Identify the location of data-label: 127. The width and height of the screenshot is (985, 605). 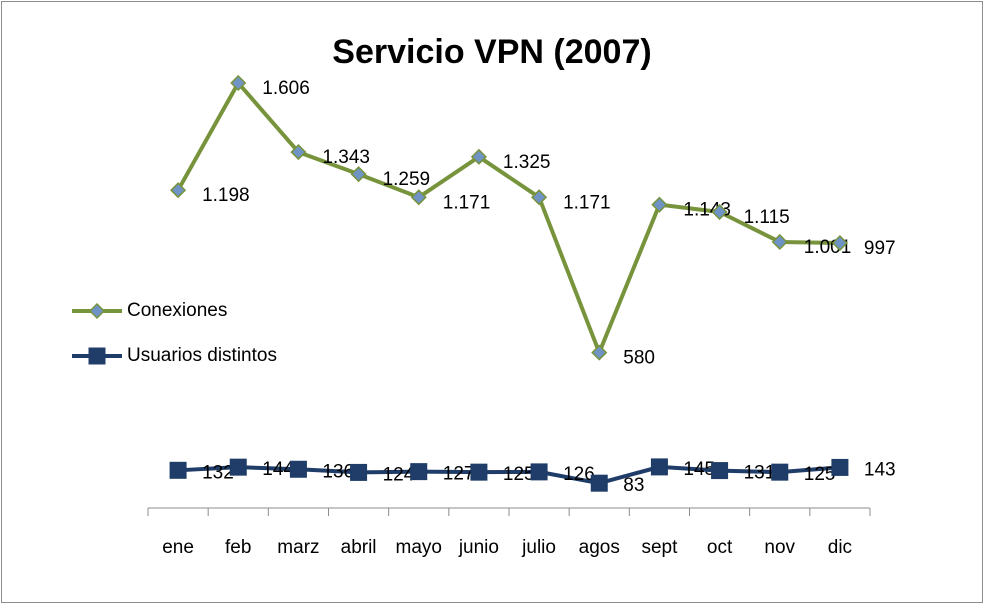
(459, 474).